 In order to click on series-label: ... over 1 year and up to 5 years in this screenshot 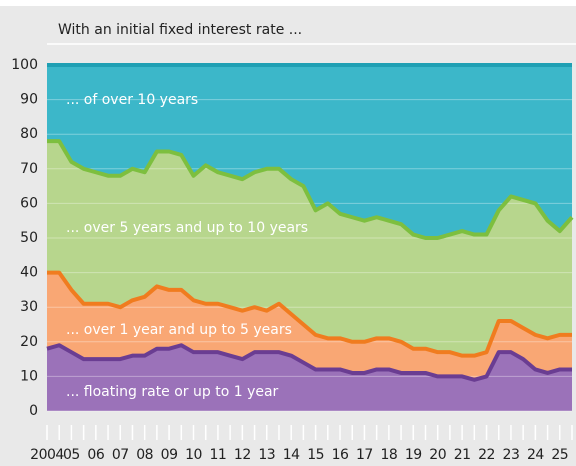, I will do `click(179, 330)`.